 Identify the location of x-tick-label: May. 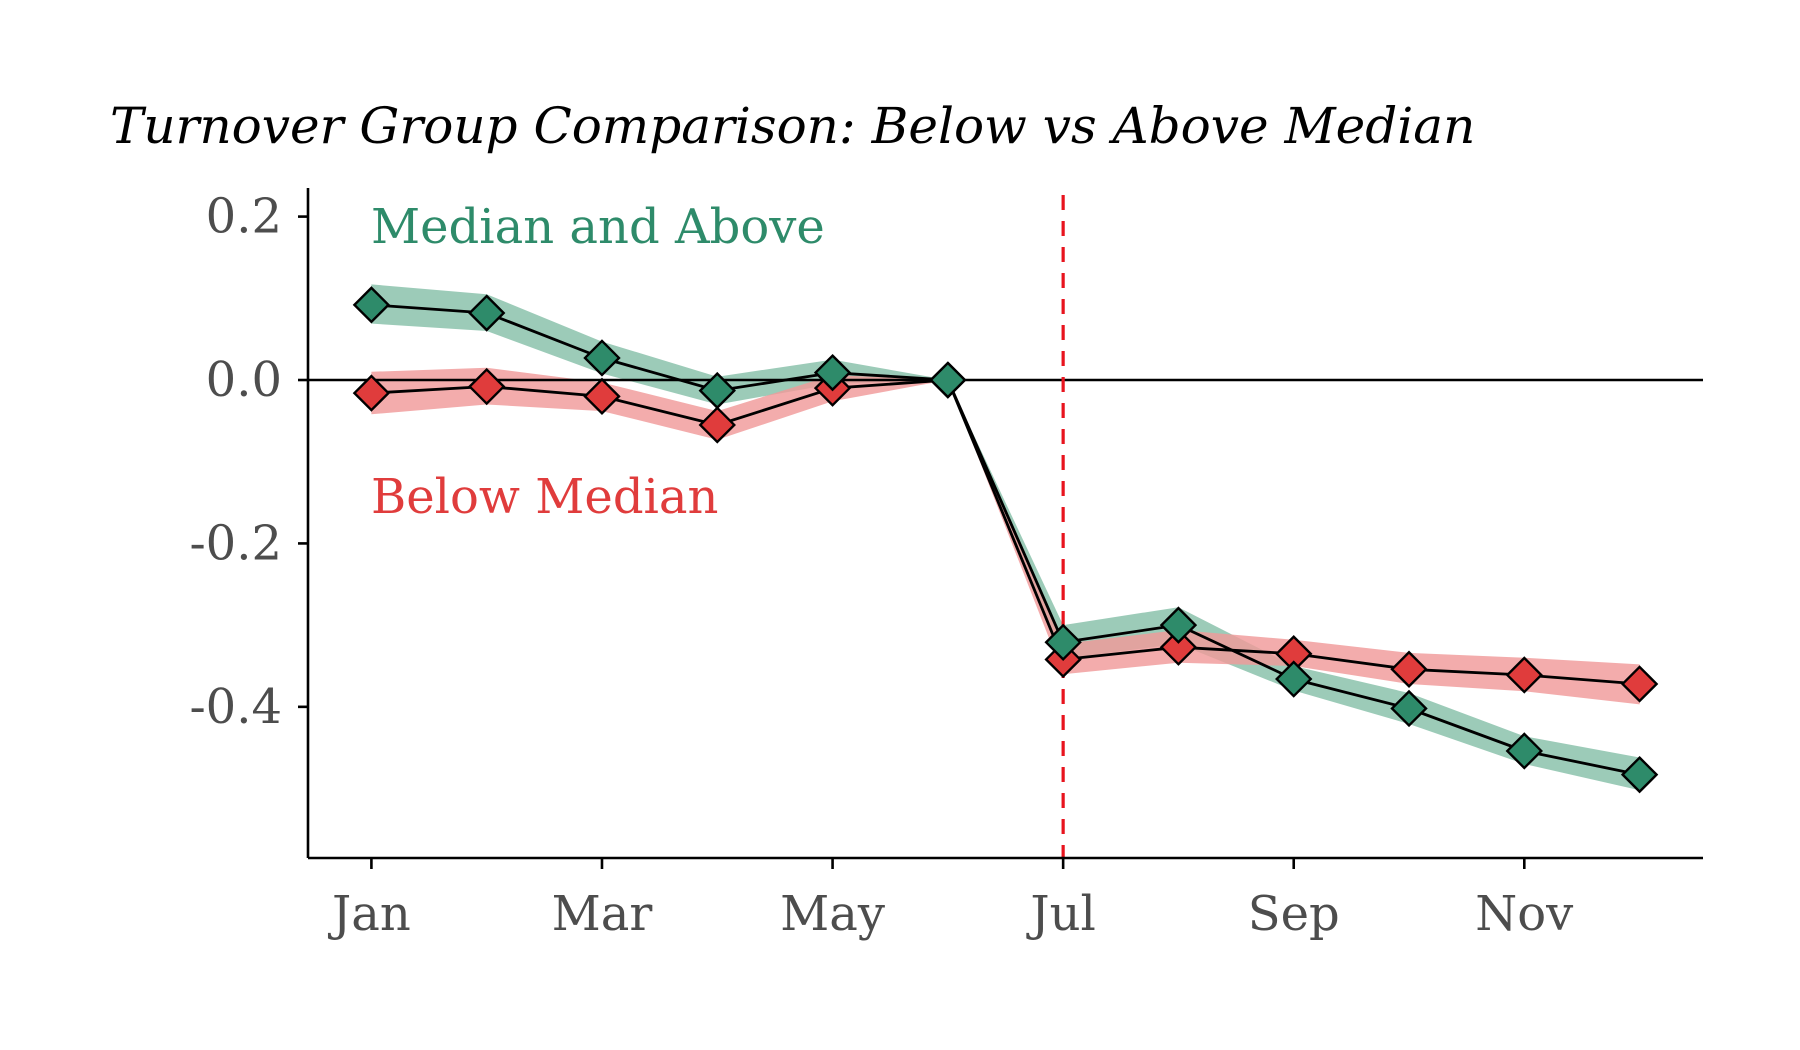
(832, 914).